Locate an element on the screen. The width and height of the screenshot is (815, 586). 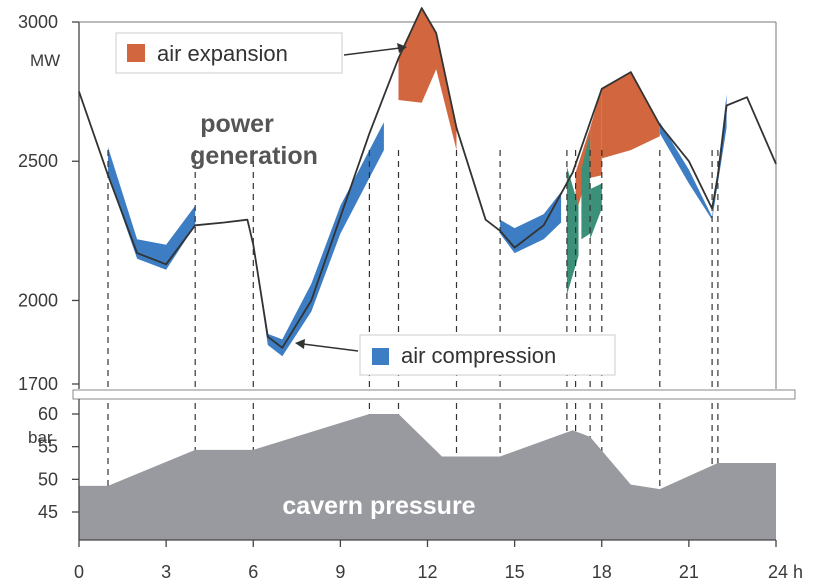
xtick-label: 24 h is located at coordinates (785, 572).